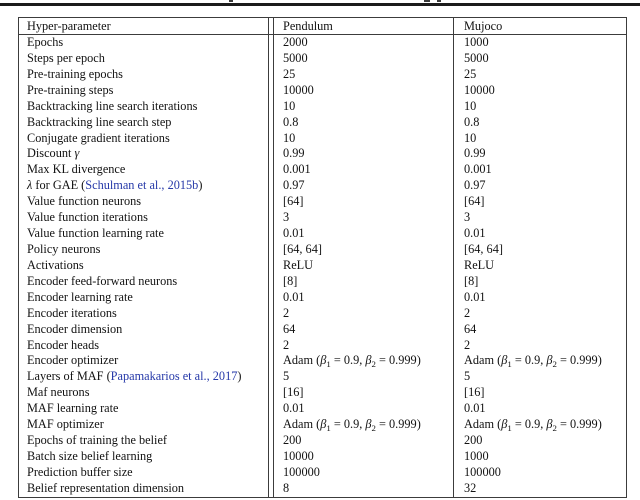  I want to click on pendulum-value-cell: 2000, so click(295, 42).